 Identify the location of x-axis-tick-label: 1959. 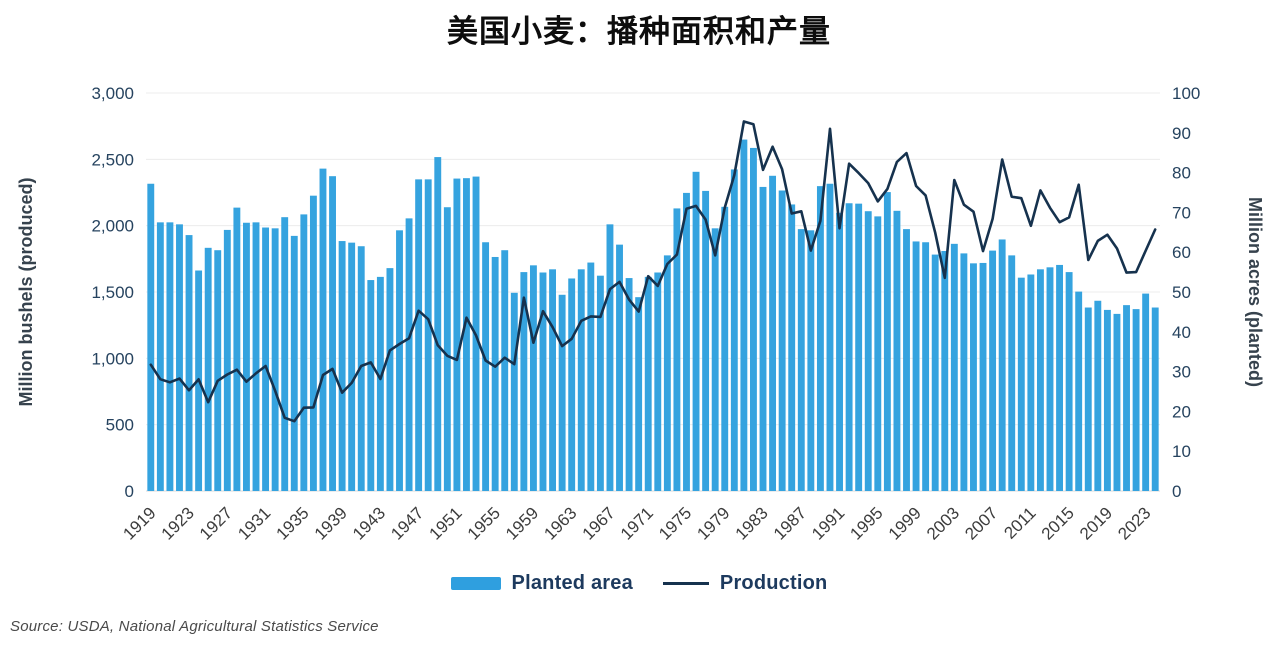
(522, 523).